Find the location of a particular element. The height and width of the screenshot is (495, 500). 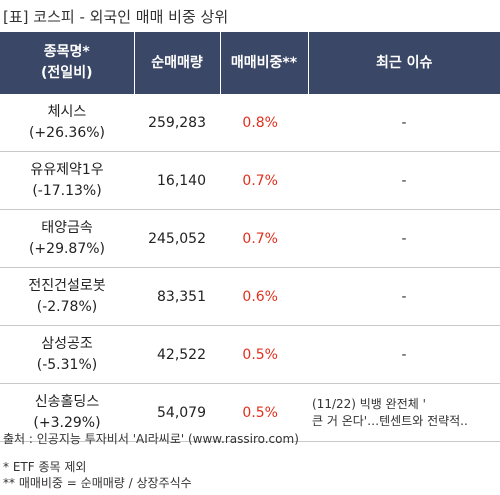

stock-name: 태양금속 is located at coordinates (67, 227).